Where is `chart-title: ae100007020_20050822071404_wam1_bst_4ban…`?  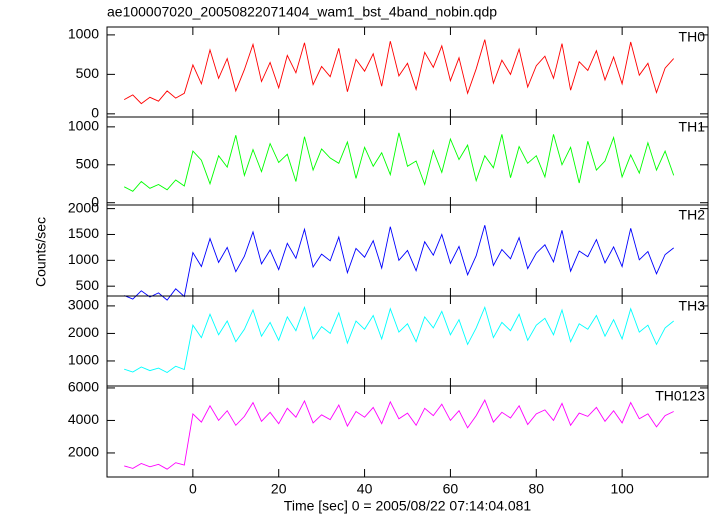 chart-title: ae100007020_20050822071404_wam1_bst_4ban… is located at coordinates (302, 12).